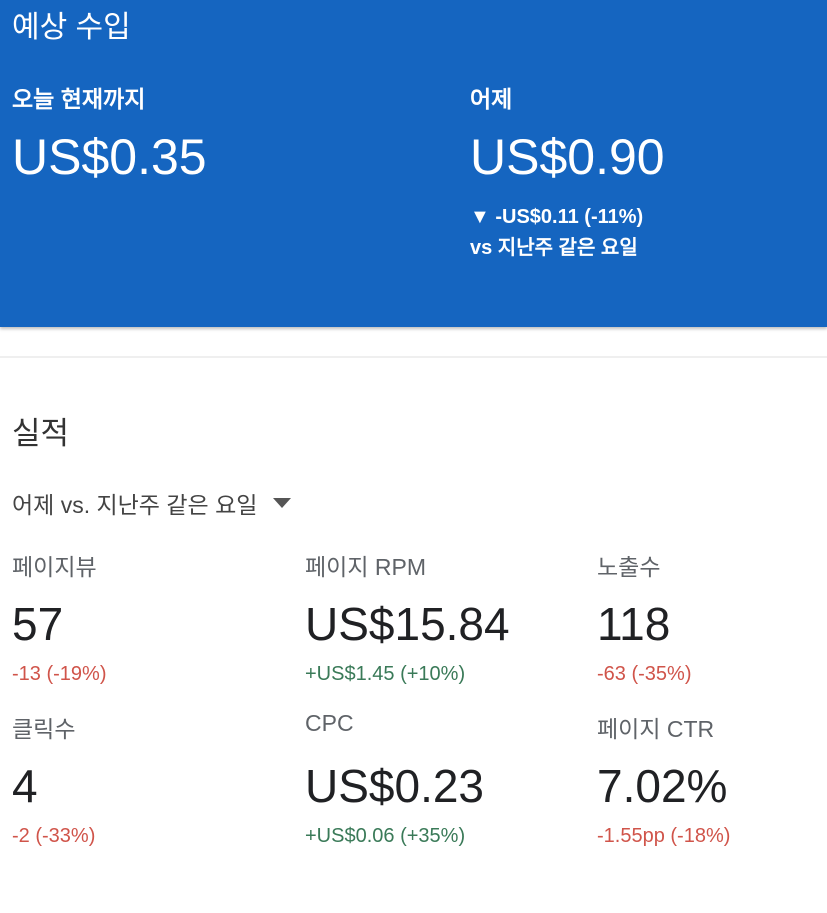  What do you see at coordinates (59, 674) in the screenshot?
I see `metric-change: -13 (-19%)` at bounding box center [59, 674].